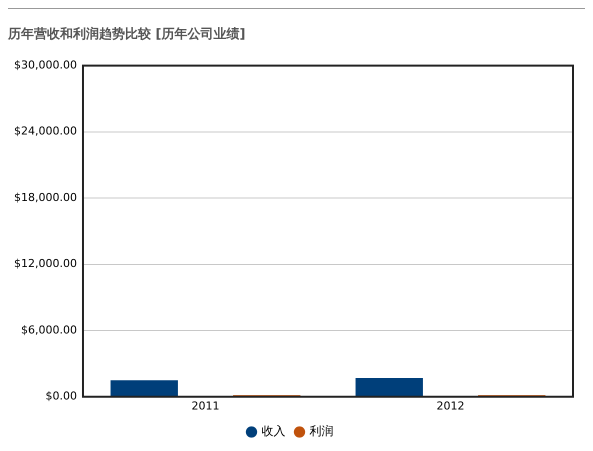 This screenshot has width=593, height=451. What do you see at coordinates (45, 131) in the screenshot?
I see `y-tick-label: $24,000.00` at bounding box center [45, 131].